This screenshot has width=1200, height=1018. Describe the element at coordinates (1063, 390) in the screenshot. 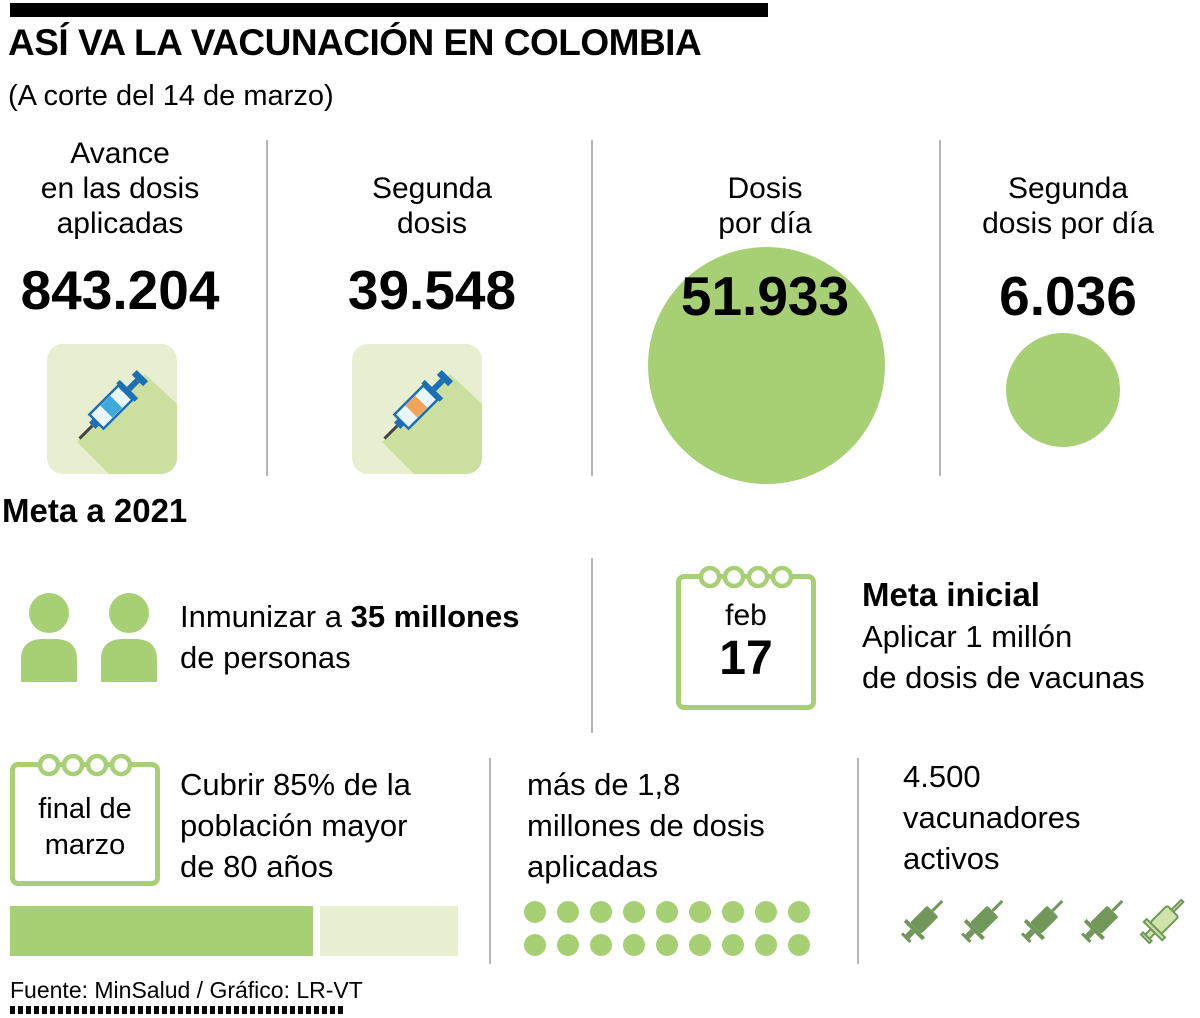

I see `second-doses-per-day-circle` at that location.